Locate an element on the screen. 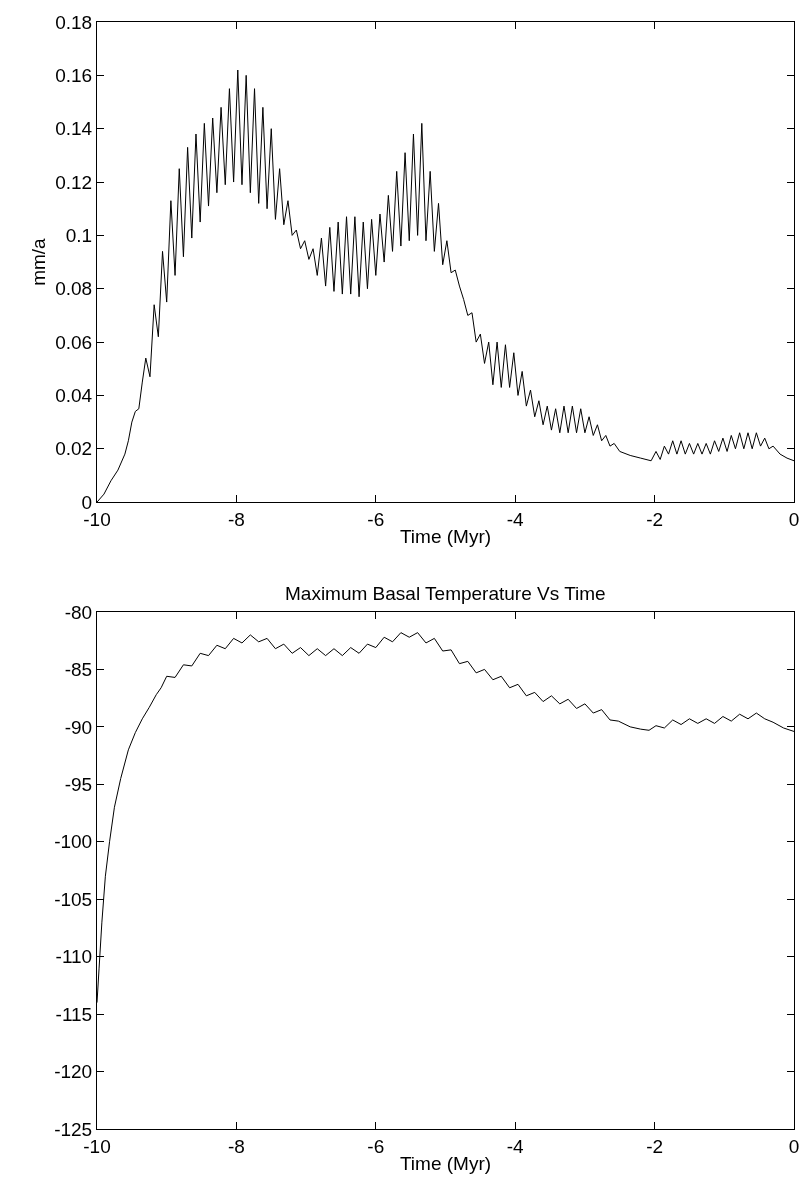 The width and height of the screenshot is (811, 1182). y-tick-label: 0.04 is located at coordinates (74, 396).